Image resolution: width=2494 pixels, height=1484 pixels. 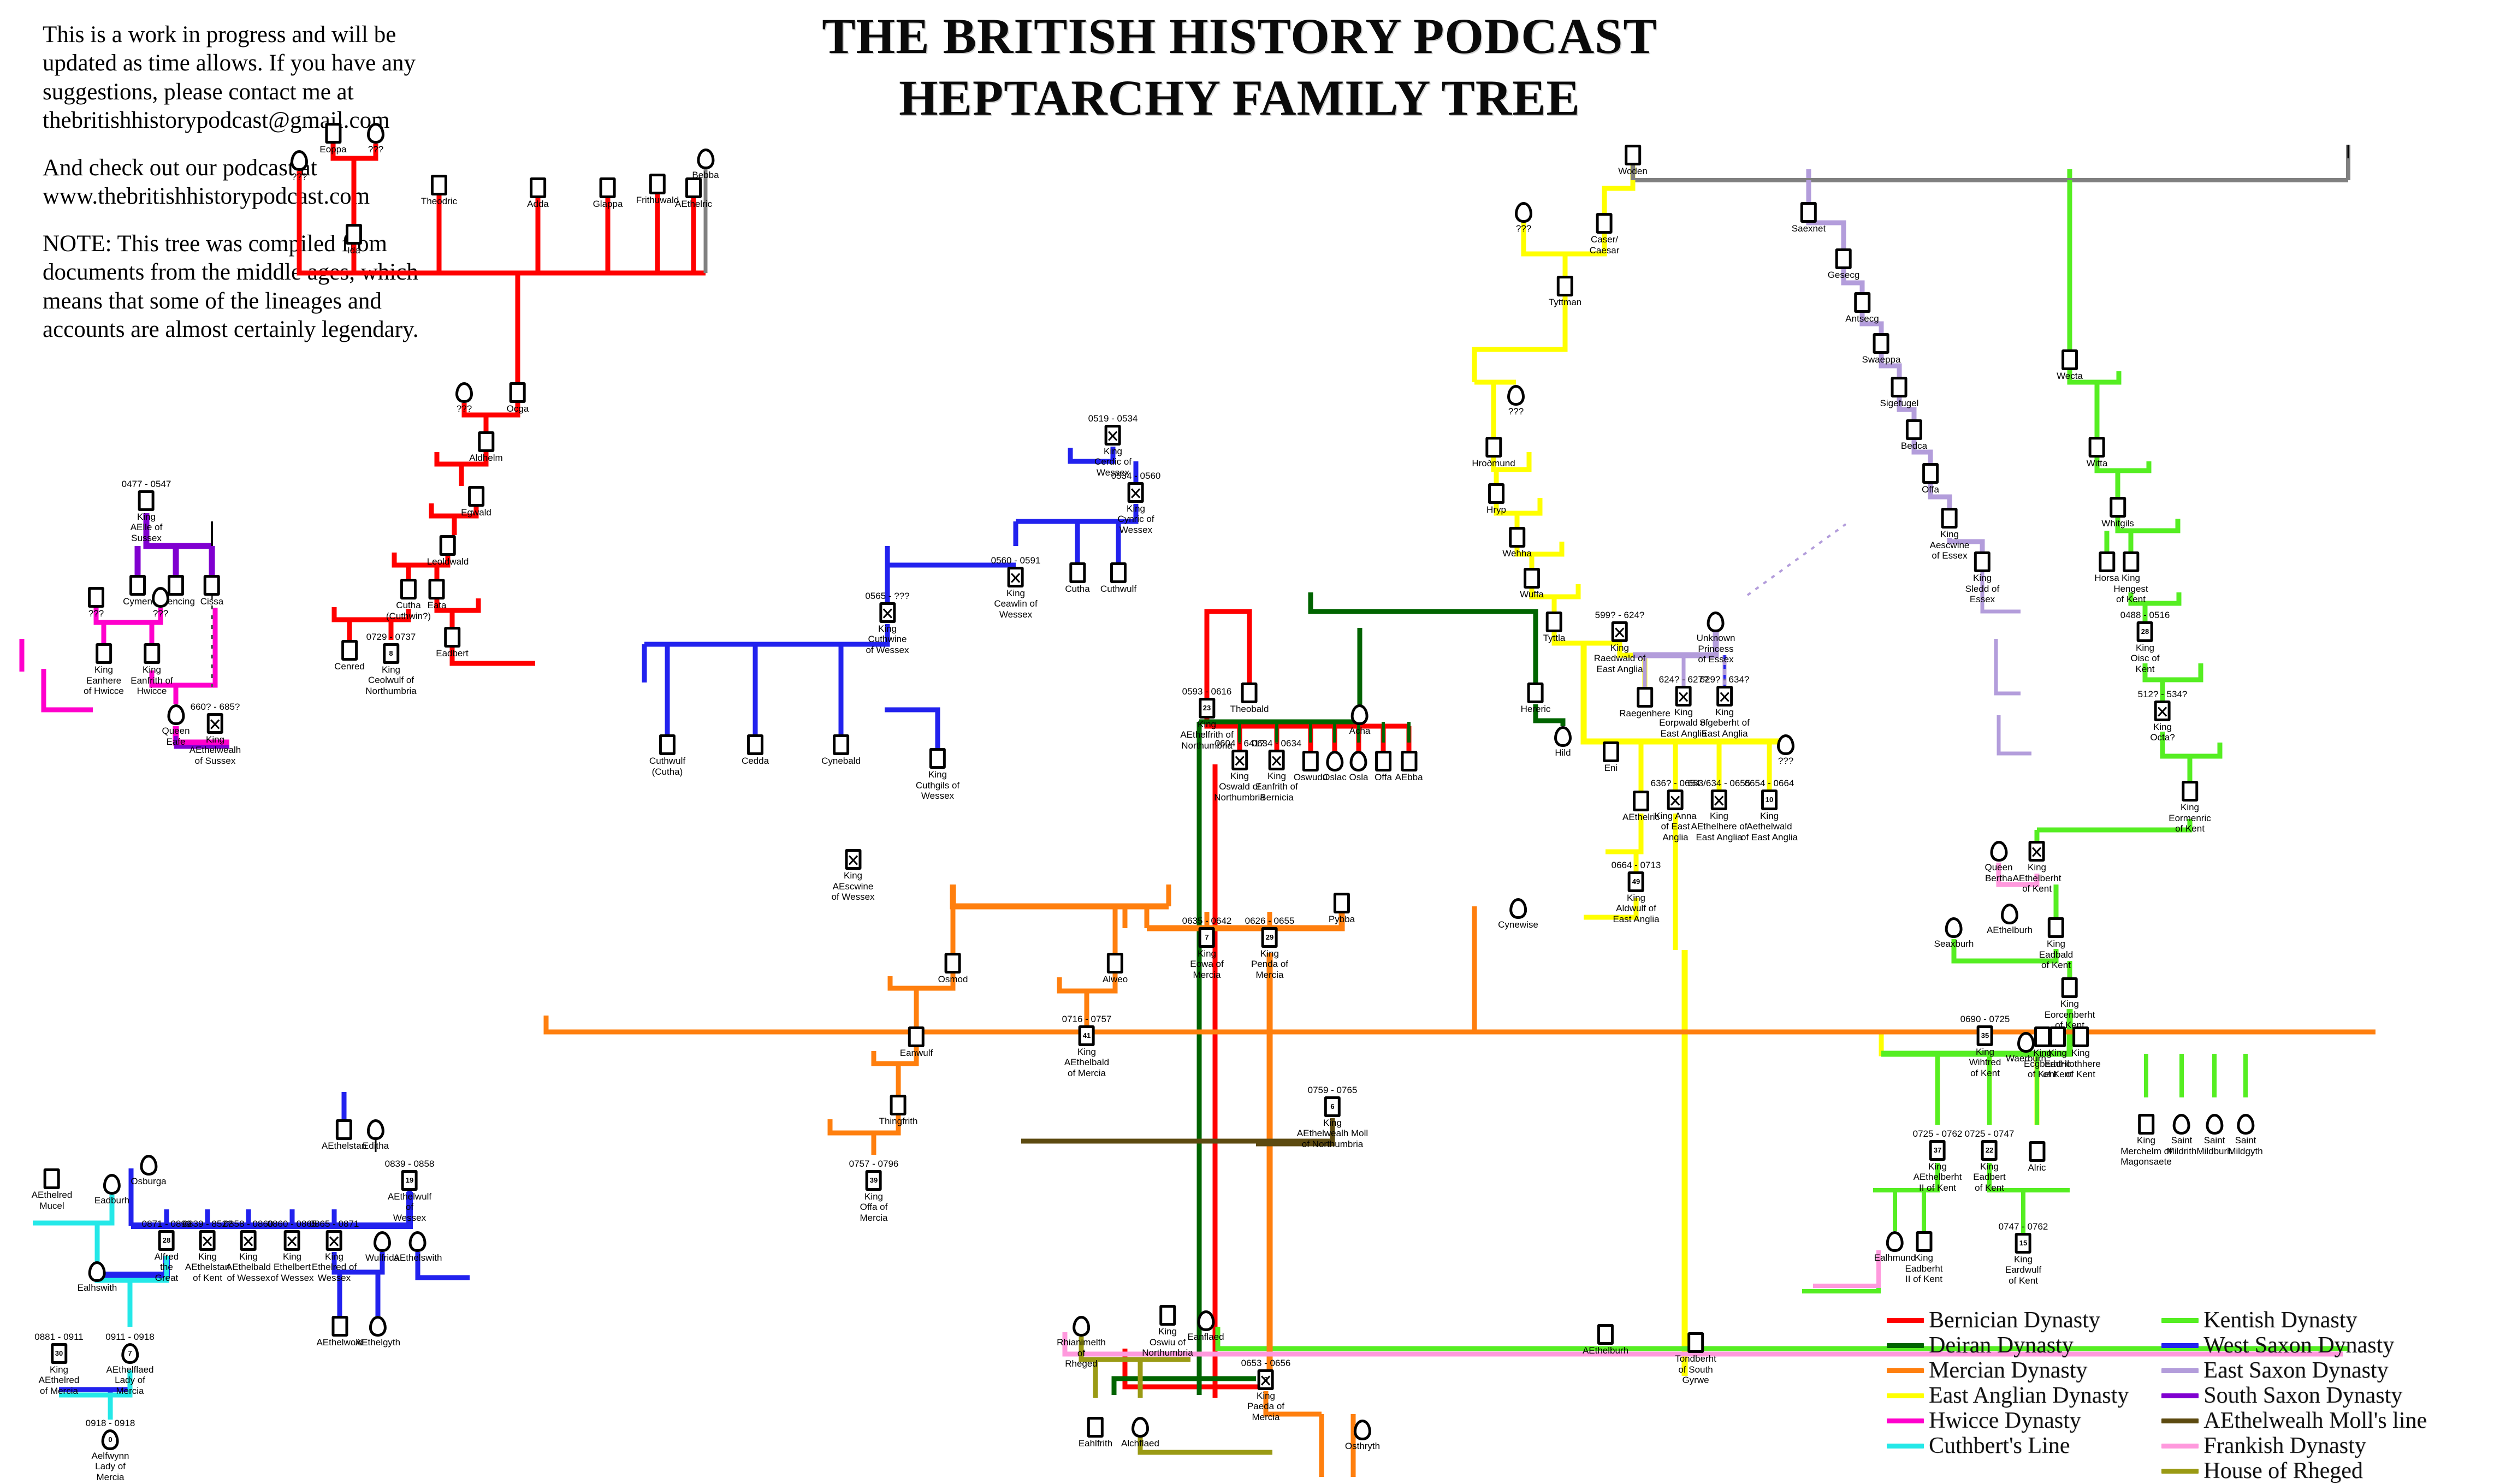 I want to click on person-node: Cutha, so click(x=1078, y=579).